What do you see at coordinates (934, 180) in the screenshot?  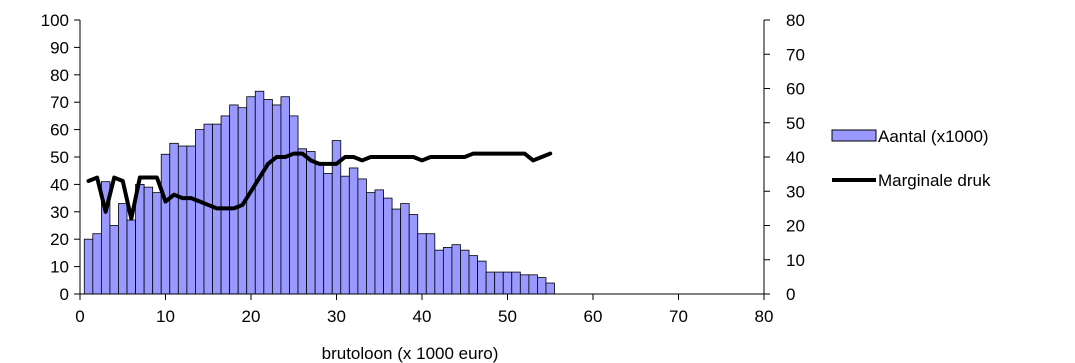 I see `legend-label-marginale-druk: Marginale druk` at bounding box center [934, 180].